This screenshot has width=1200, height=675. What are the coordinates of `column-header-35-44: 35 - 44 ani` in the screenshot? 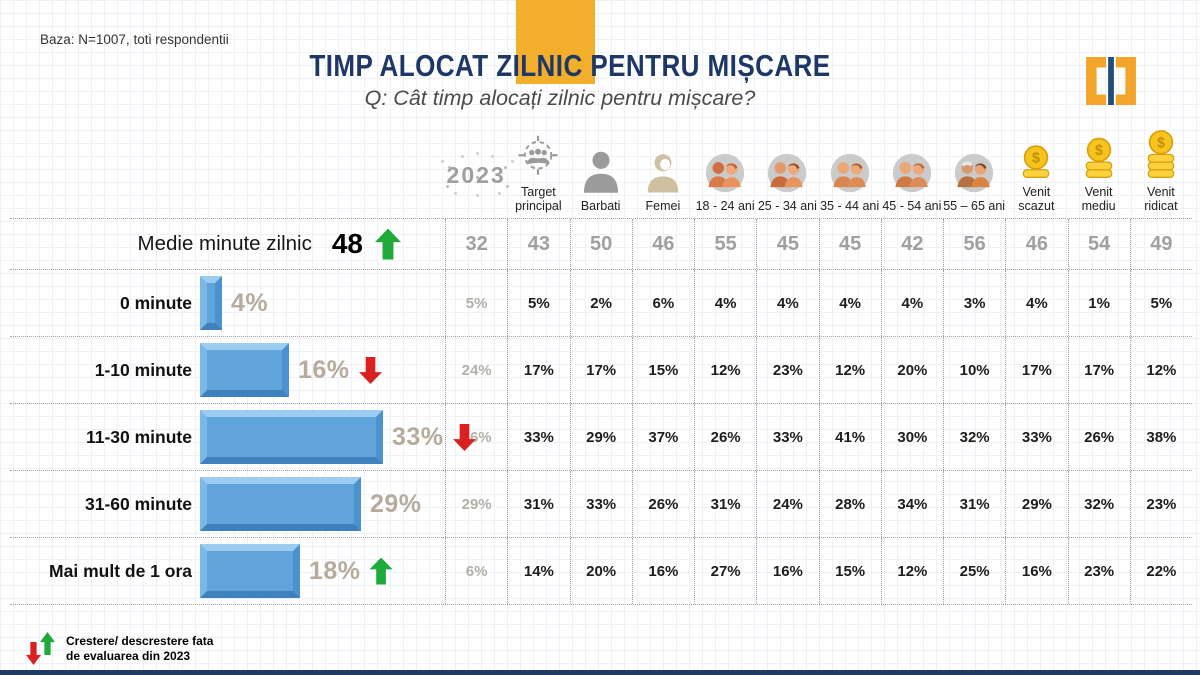 It's located at (850, 168).